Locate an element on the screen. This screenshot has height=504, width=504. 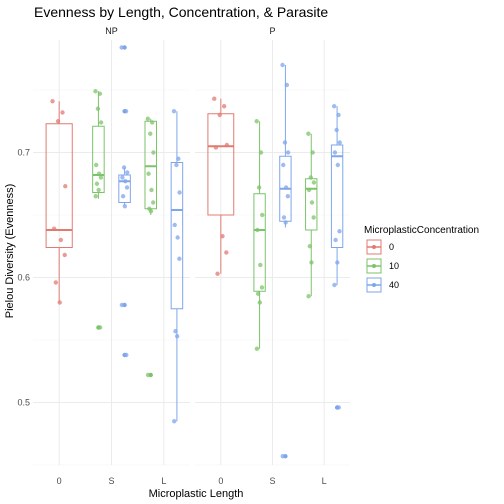
legend-entry-0: 0 is located at coordinates (380, 247).